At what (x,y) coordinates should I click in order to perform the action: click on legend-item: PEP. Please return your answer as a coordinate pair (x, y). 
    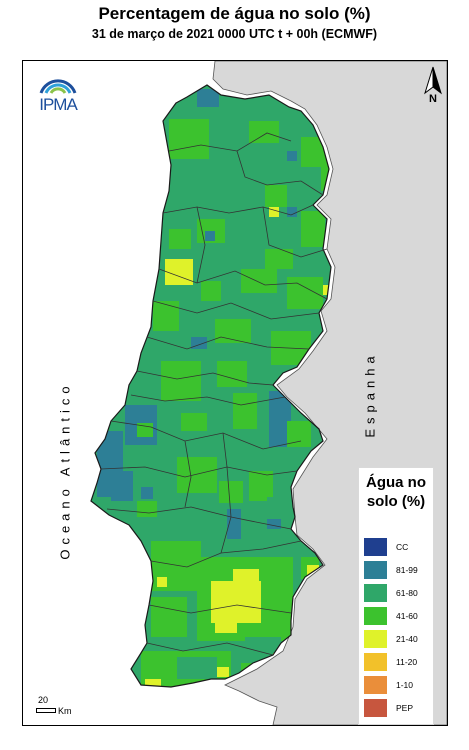
    Looking at the image, I should click on (398, 708).